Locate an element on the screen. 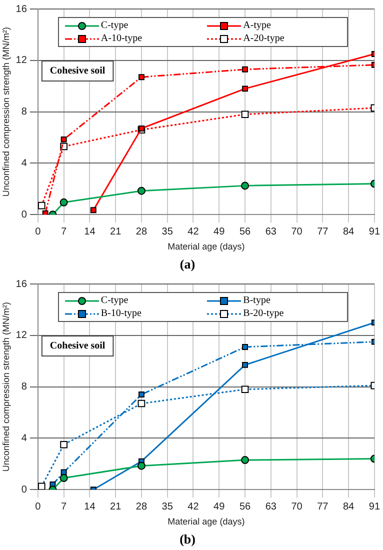 The width and height of the screenshot is (383, 550). legend-label: A-20-type is located at coordinates (263, 38).